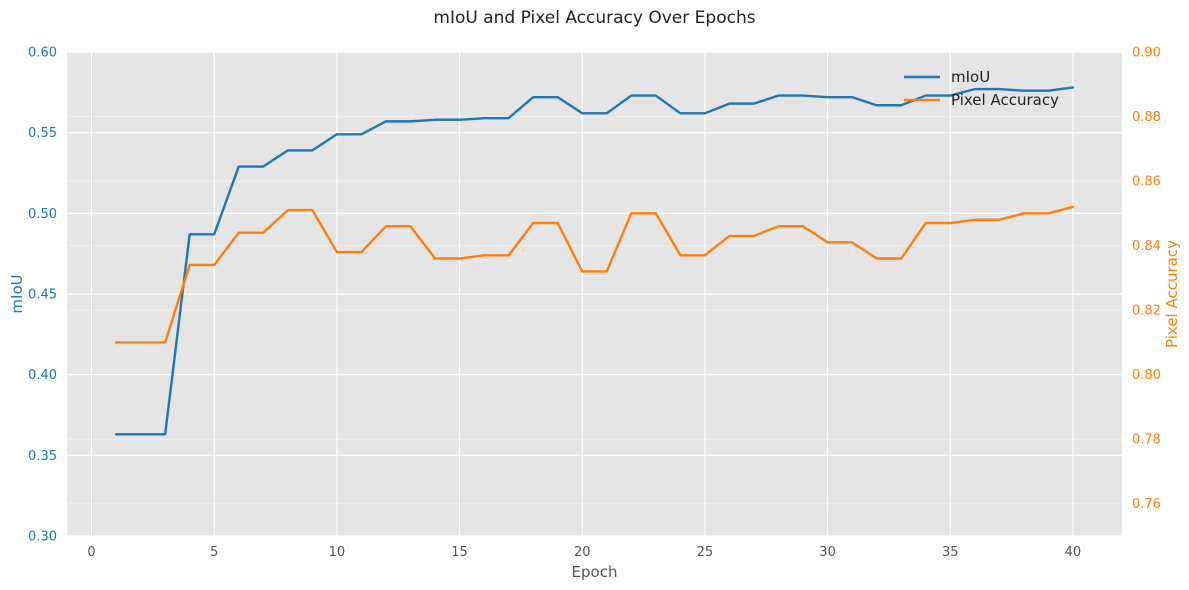 The image size is (1189, 590). I want to click on y-left-tick-label: 0.45, so click(42, 295).